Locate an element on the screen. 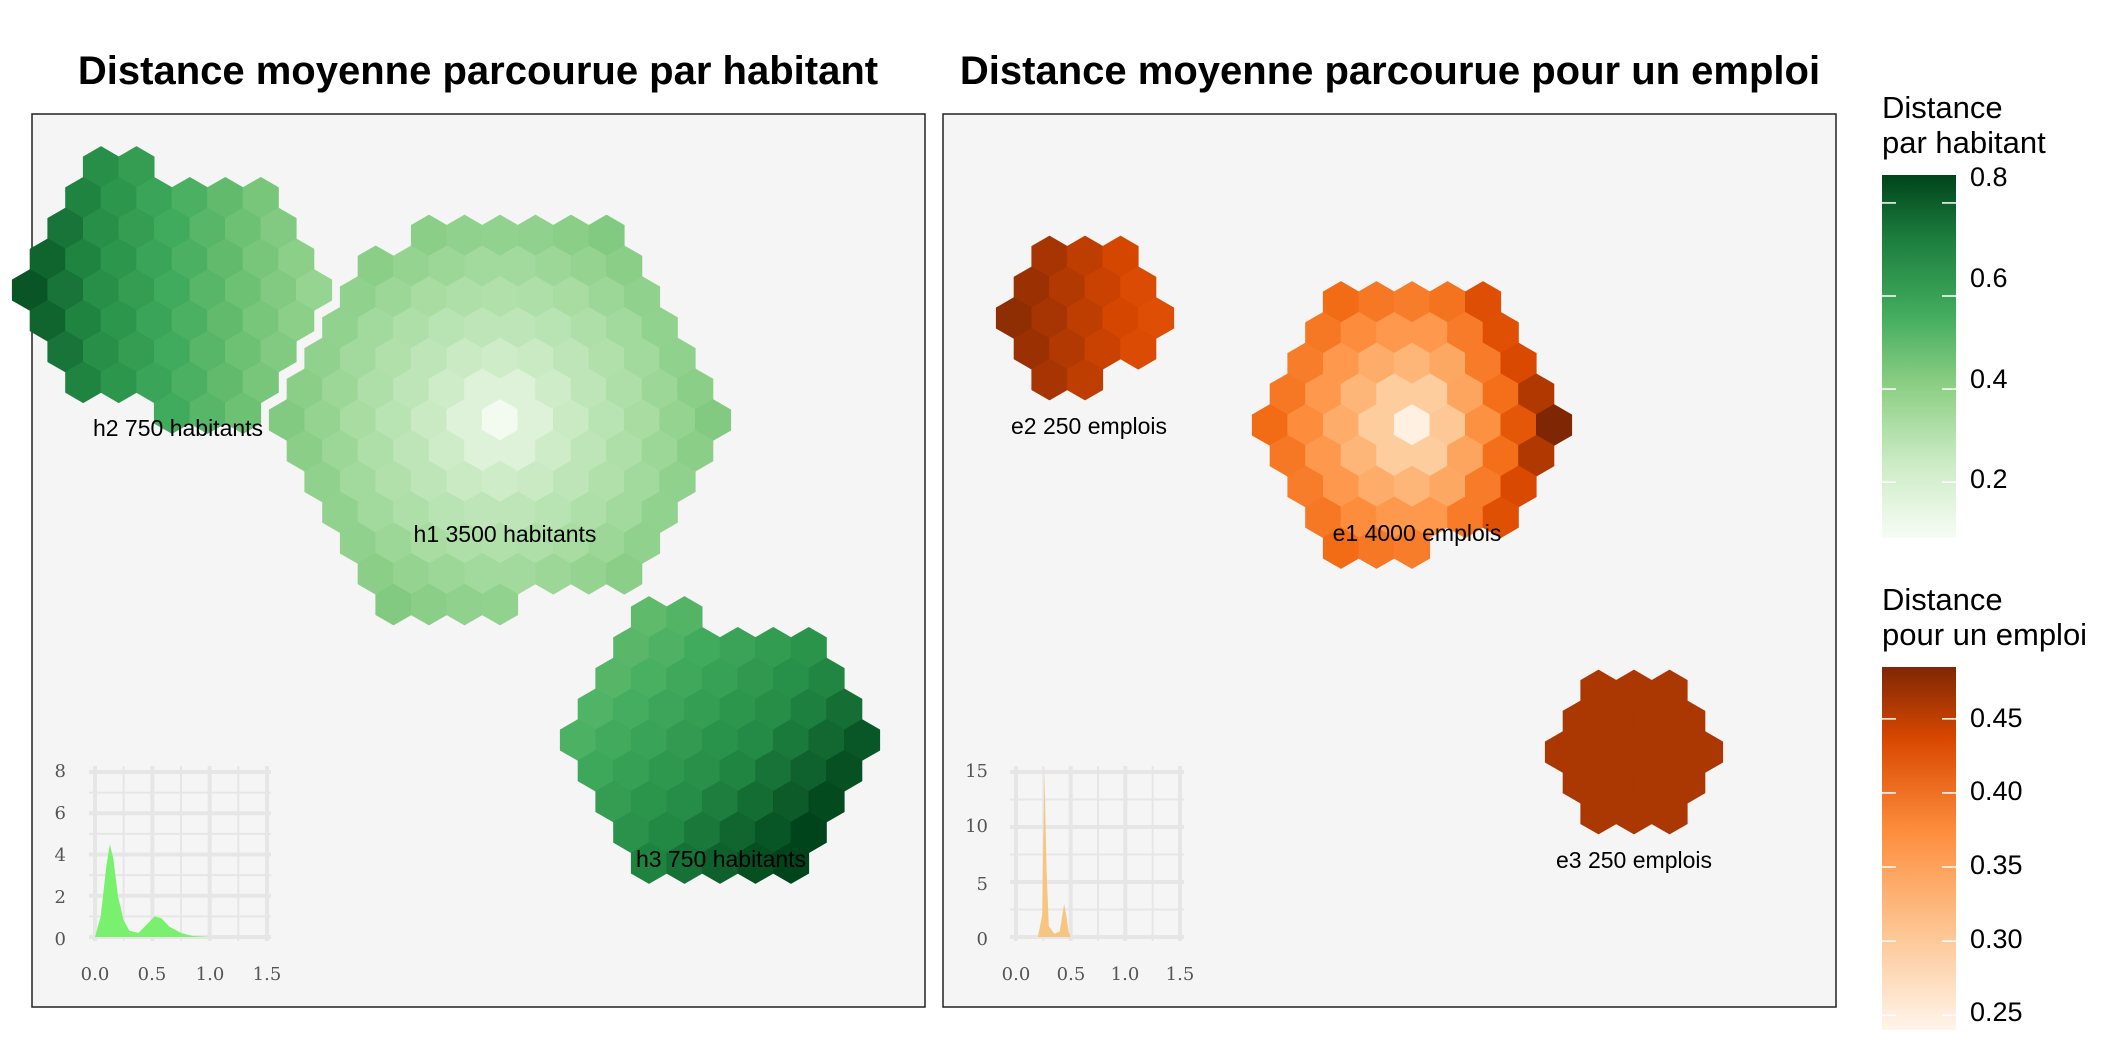 This screenshot has height=1062, width=2125. legend-tick-label: 0.4 is located at coordinates (1989, 379).